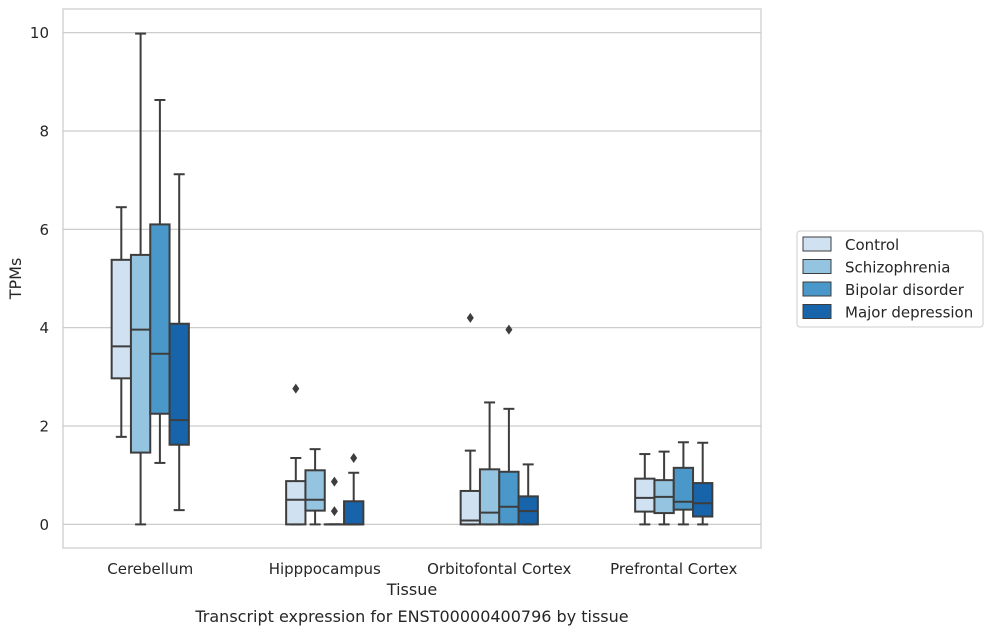  I want to click on legend-label: Schizophrenia, so click(897, 268).